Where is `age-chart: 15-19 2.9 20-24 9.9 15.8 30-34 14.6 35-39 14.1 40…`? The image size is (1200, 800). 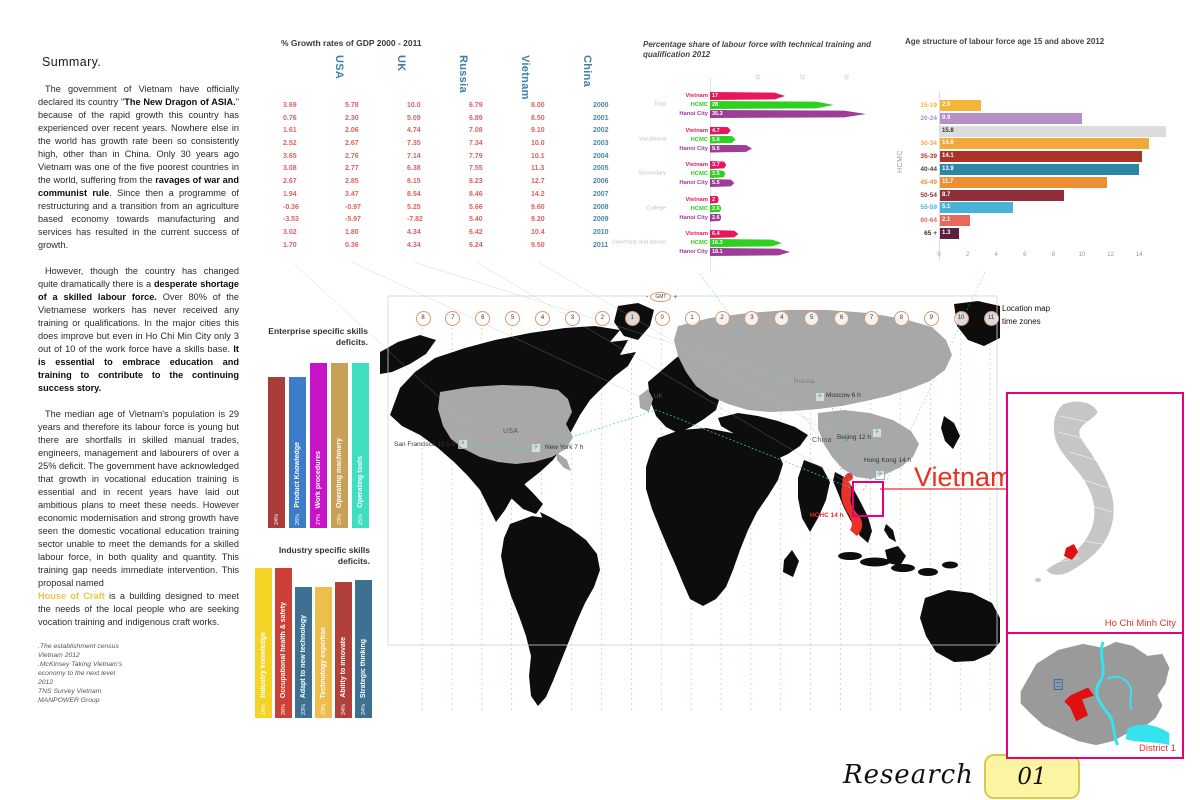 age-chart: 15-19 2.9 20-24 9.9 15.8 30-34 14.6 35-39 14.1 40… is located at coordinates (1048, 176).